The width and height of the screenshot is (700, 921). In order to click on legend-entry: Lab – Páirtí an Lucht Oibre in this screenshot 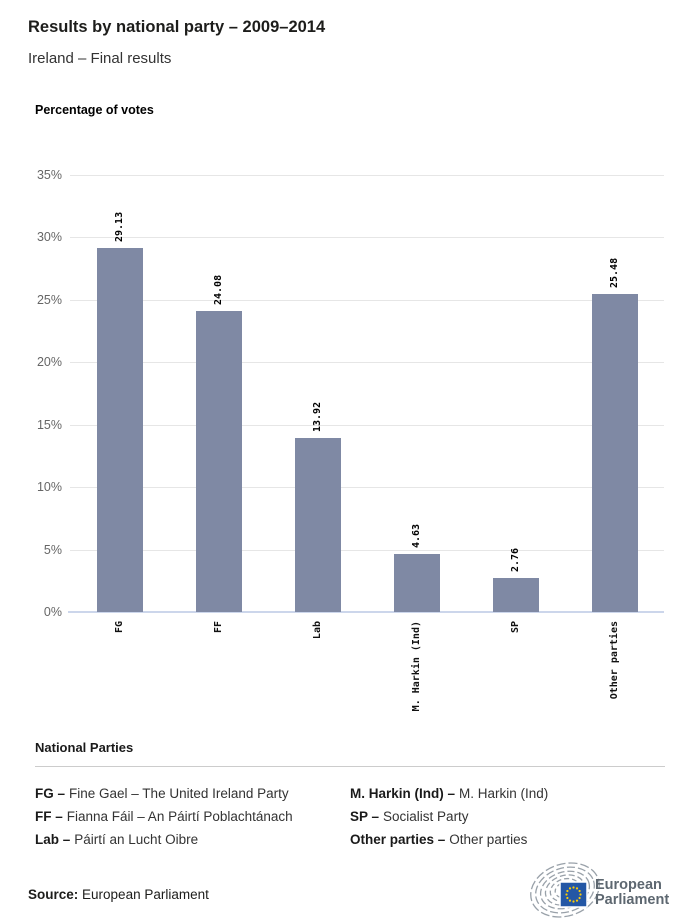, I will do `click(192, 839)`.